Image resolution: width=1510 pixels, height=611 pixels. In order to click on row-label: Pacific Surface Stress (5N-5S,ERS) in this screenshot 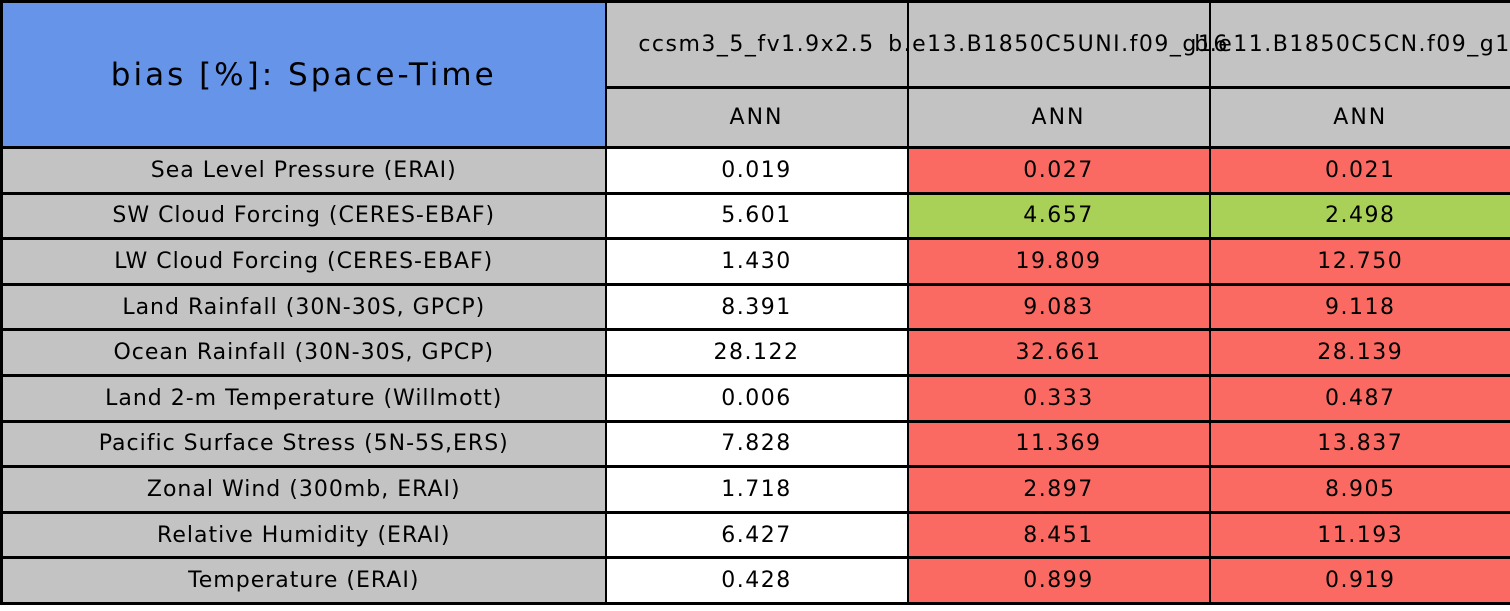, I will do `click(303, 444)`.